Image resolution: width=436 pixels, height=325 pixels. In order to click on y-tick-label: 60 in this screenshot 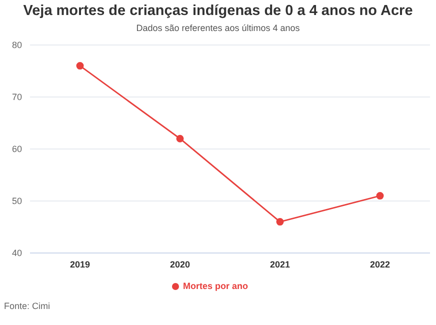, I will do `click(17, 149)`.